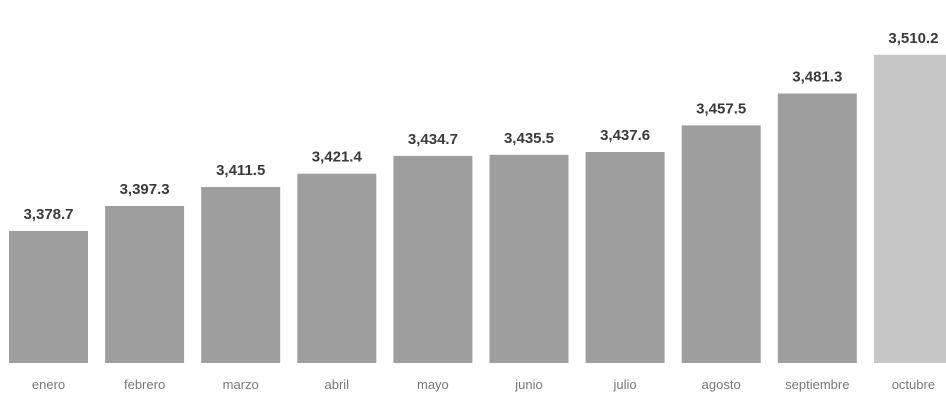 The width and height of the screenshot is (946, 398). What do you see at coordinates (529, 258) in the screenshot?
I see `bar-junio` at bounding box center [529, 258].